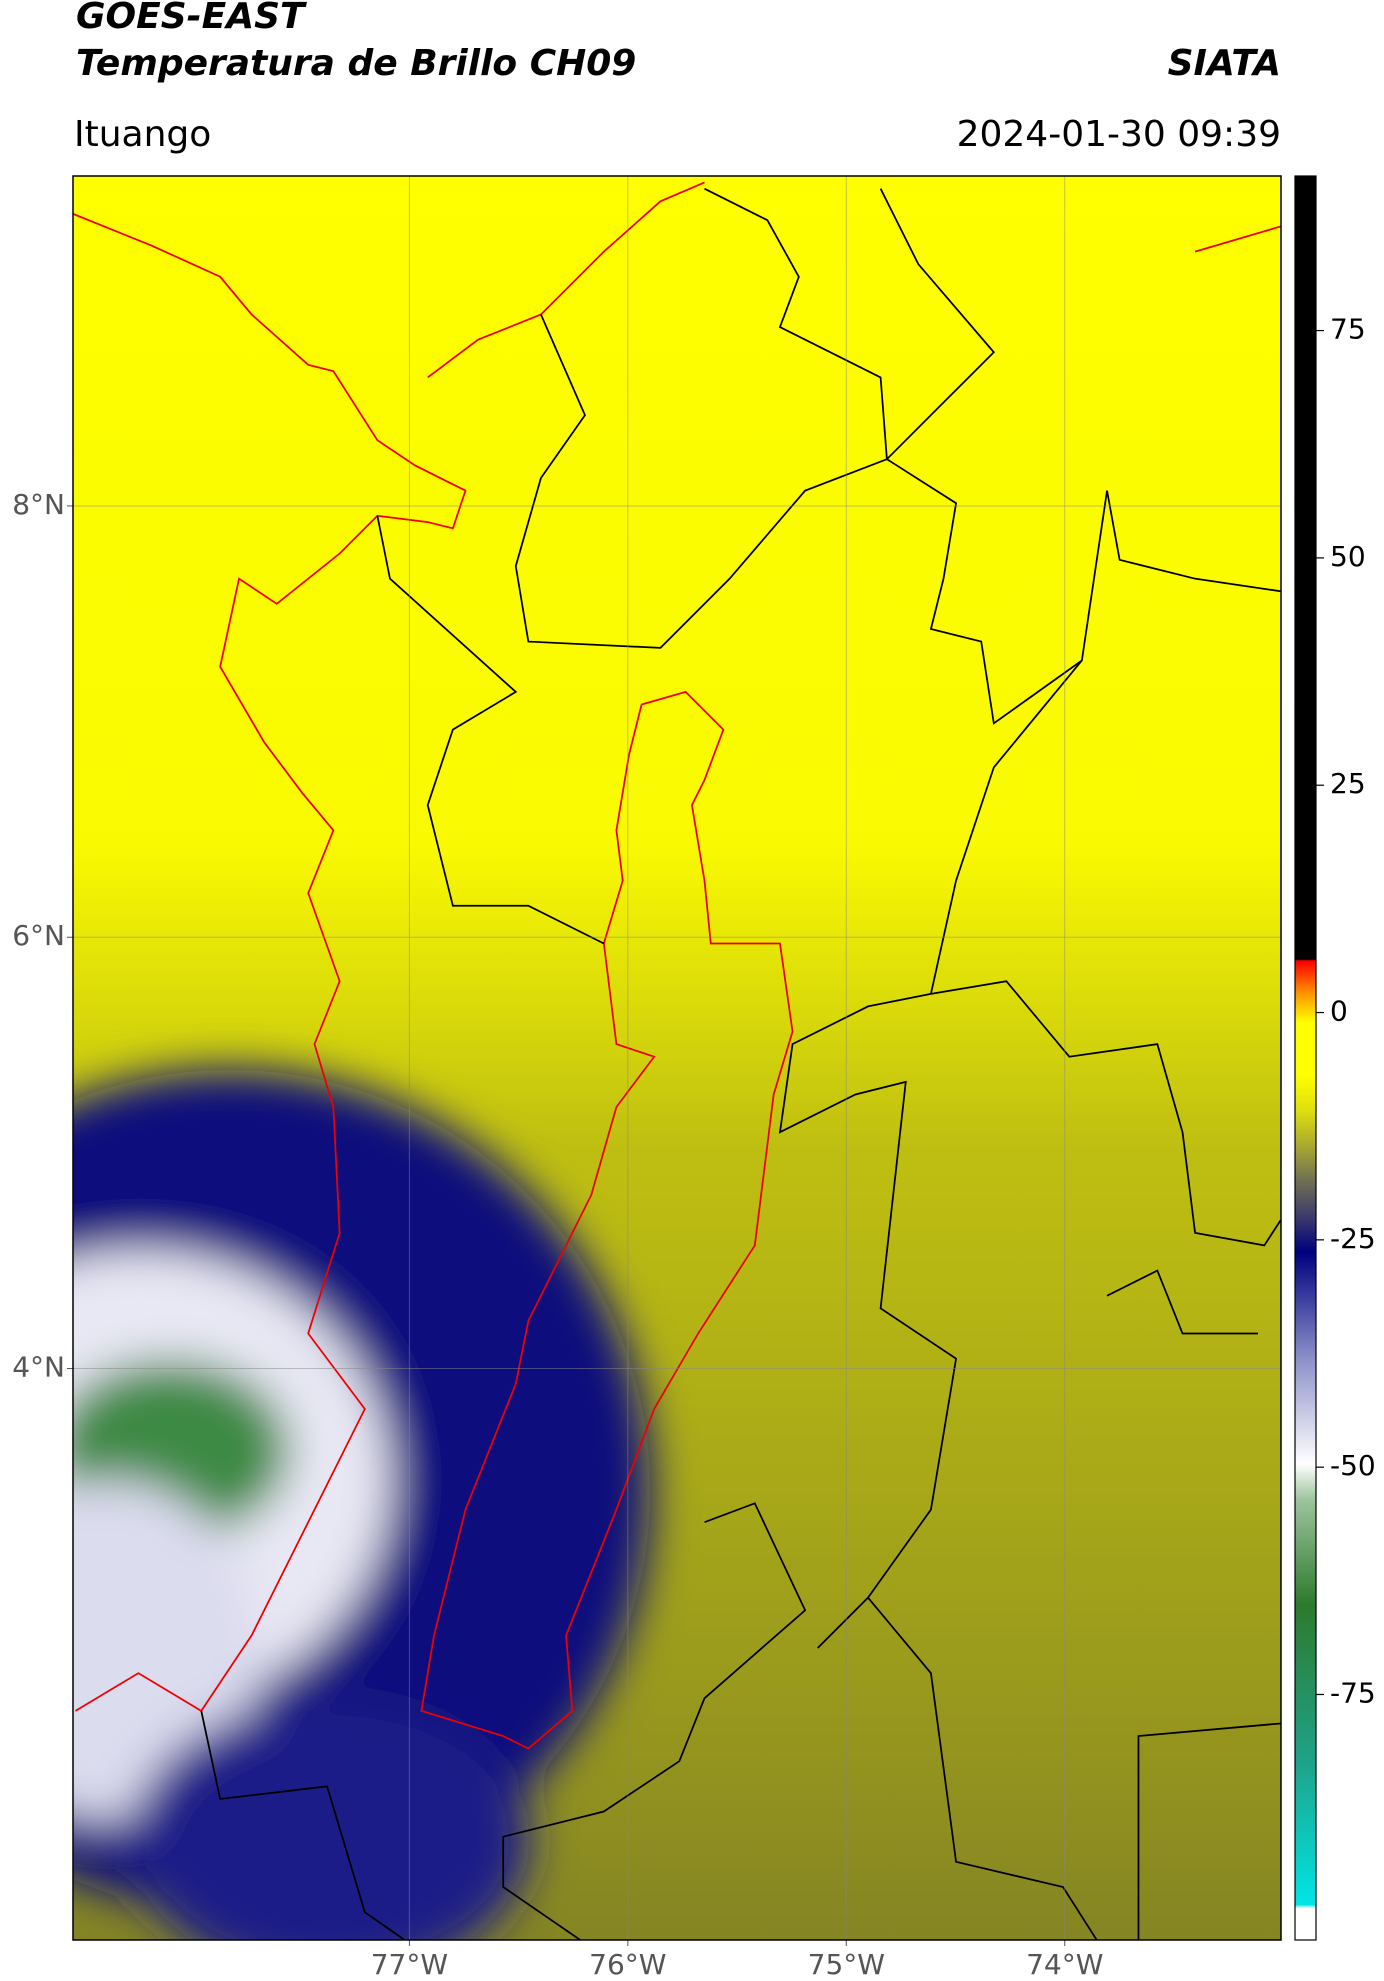  What do you see at coordinates (1119, 134) in the screenshot?
I see `timestamp: 2024-01-30 09:39` at bounding box center [1119, 134].